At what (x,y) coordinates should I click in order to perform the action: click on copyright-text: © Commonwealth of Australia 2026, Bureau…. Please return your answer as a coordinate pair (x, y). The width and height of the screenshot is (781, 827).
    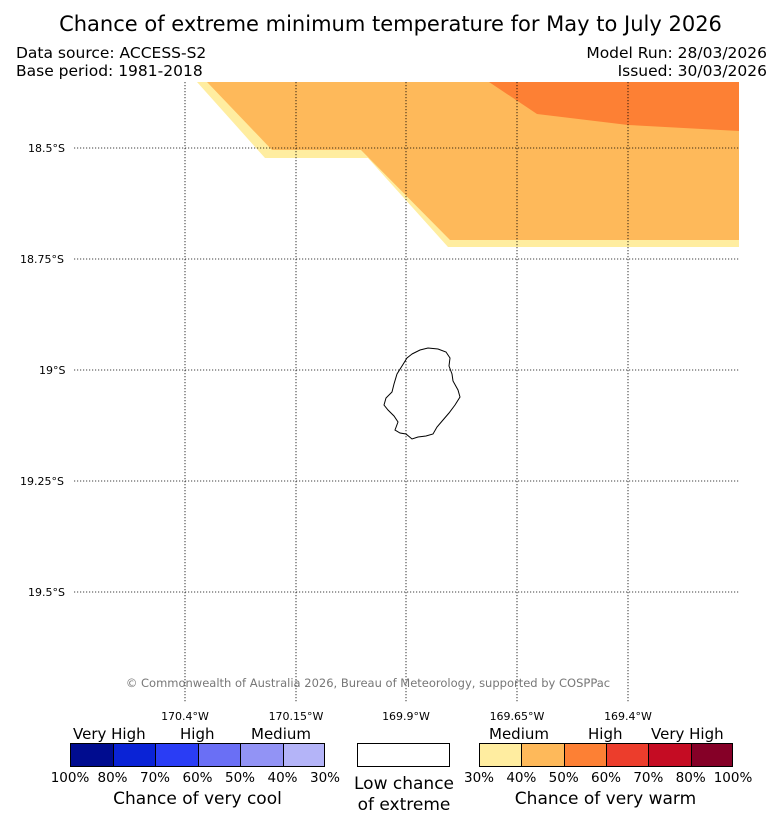
    Looking at the image, I should click on (368, 683).